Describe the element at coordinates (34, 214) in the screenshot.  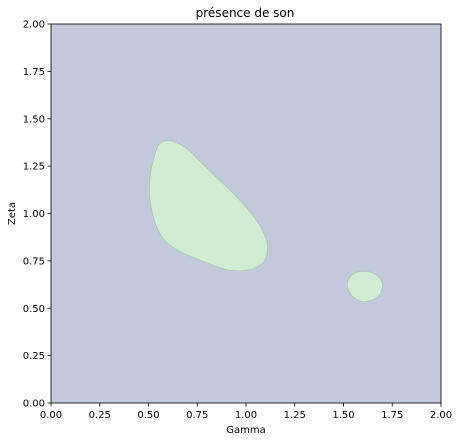
I see `y-tick-label: 1.00` at that location.